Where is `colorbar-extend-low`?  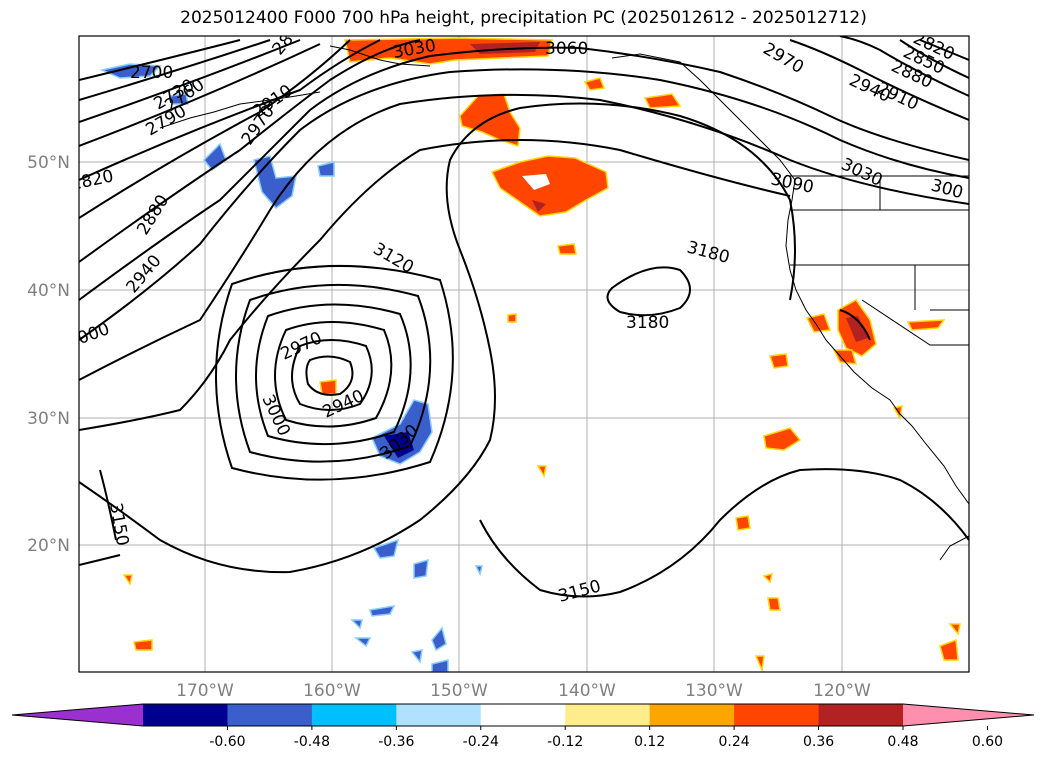 colorbar-extend-low is located at coordinates (77, 715).